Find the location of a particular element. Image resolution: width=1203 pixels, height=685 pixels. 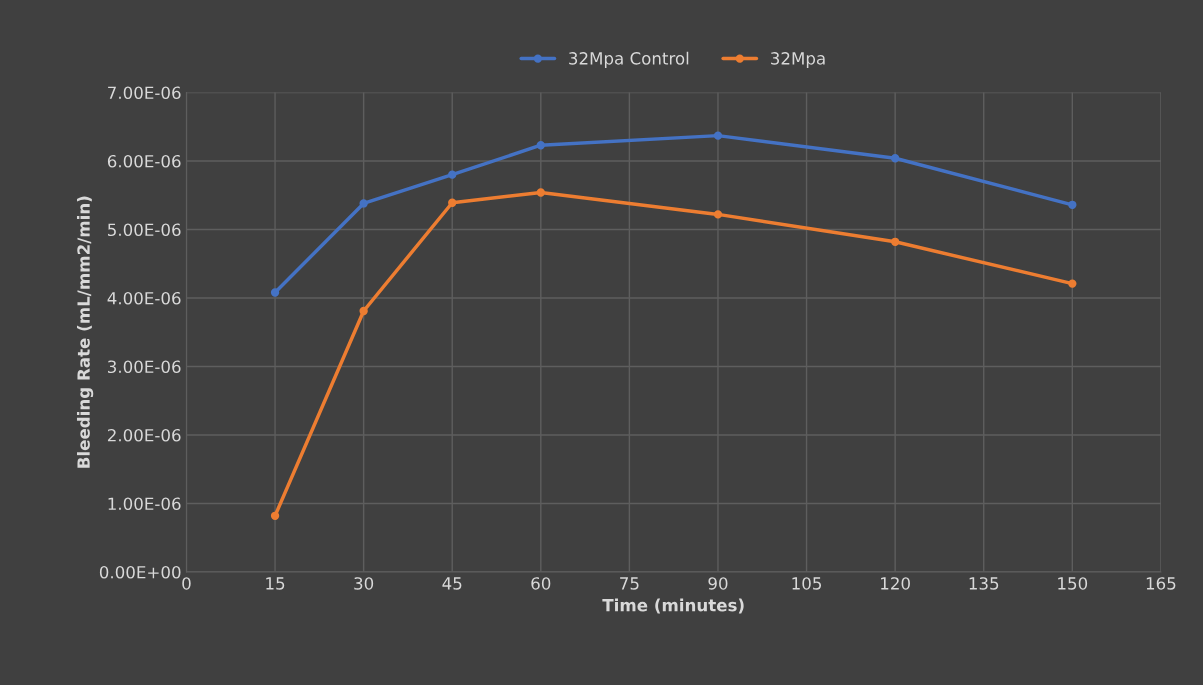

y-tick-label: 1.00E-06 is located at coordinates (144, 504).